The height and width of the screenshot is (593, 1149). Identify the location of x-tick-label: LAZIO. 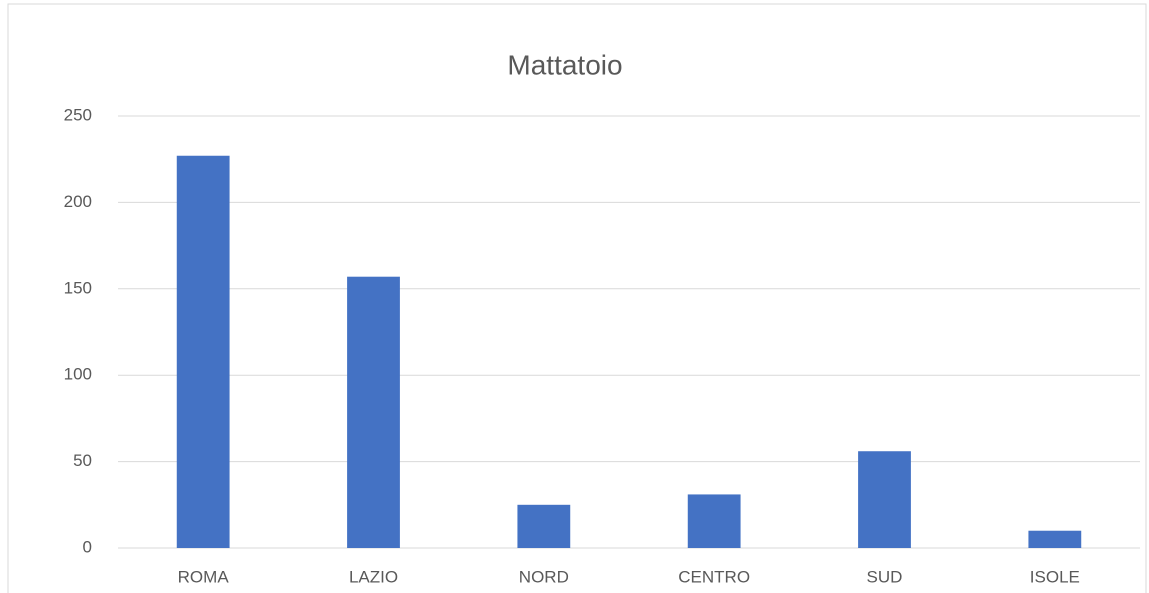
(373, 576).